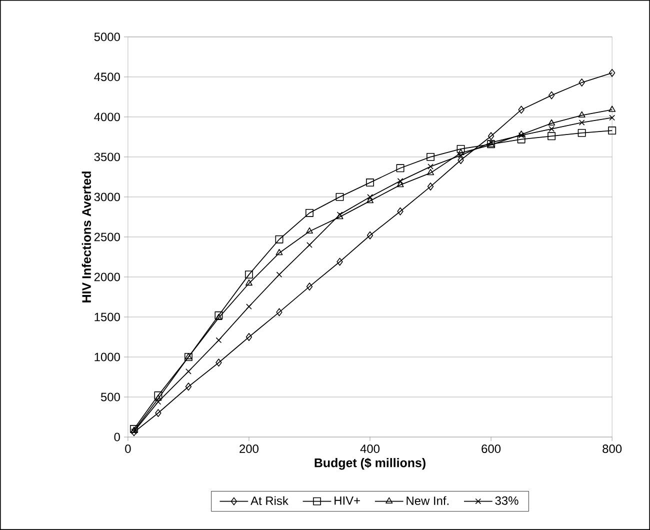 Image resolution: width=650 pixels, height=530 pixels. I want to click on y-tick-label: 2000, so click(107, 277).